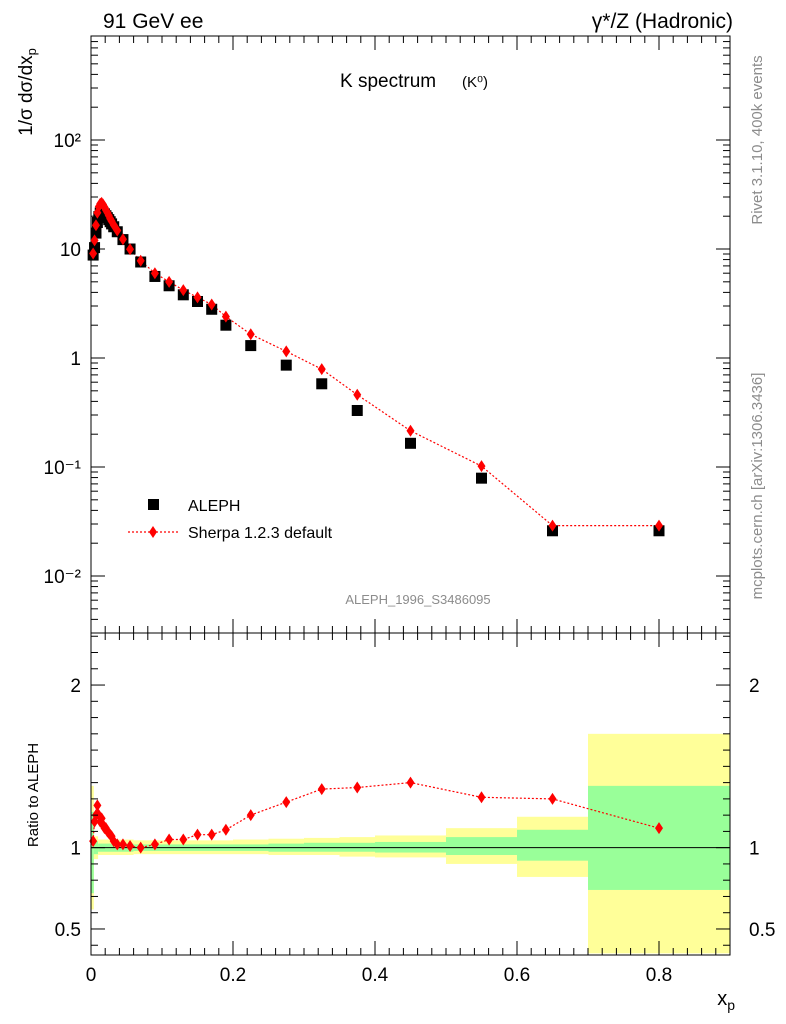  What do you see at coordinates (475, 82) in the screenshot?
I see `plot-title-suffix: (K⁰)` at bounding box center [475, 82].